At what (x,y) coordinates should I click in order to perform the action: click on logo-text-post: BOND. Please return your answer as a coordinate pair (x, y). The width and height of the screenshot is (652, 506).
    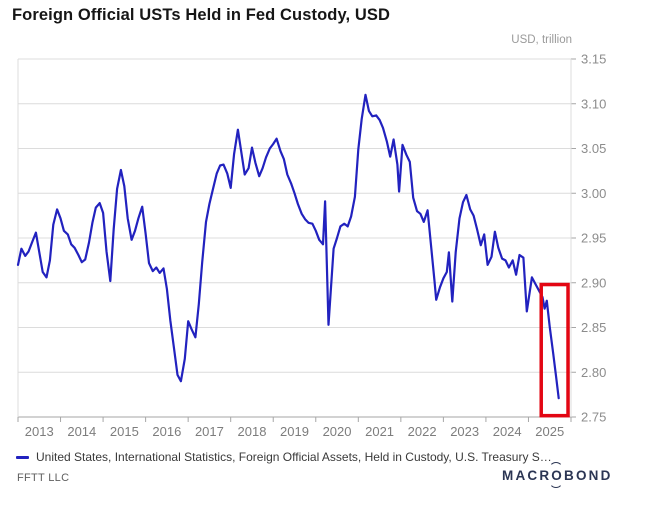
    Looking at the image, I should click on (588, 475).